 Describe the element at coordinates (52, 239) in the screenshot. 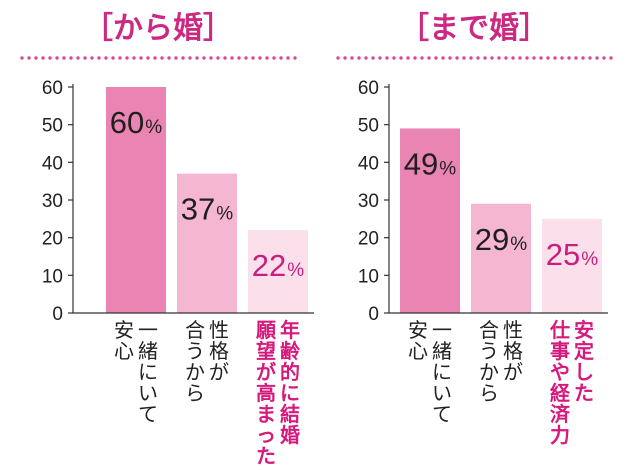

I see `y-tick-label: 20` at that location.